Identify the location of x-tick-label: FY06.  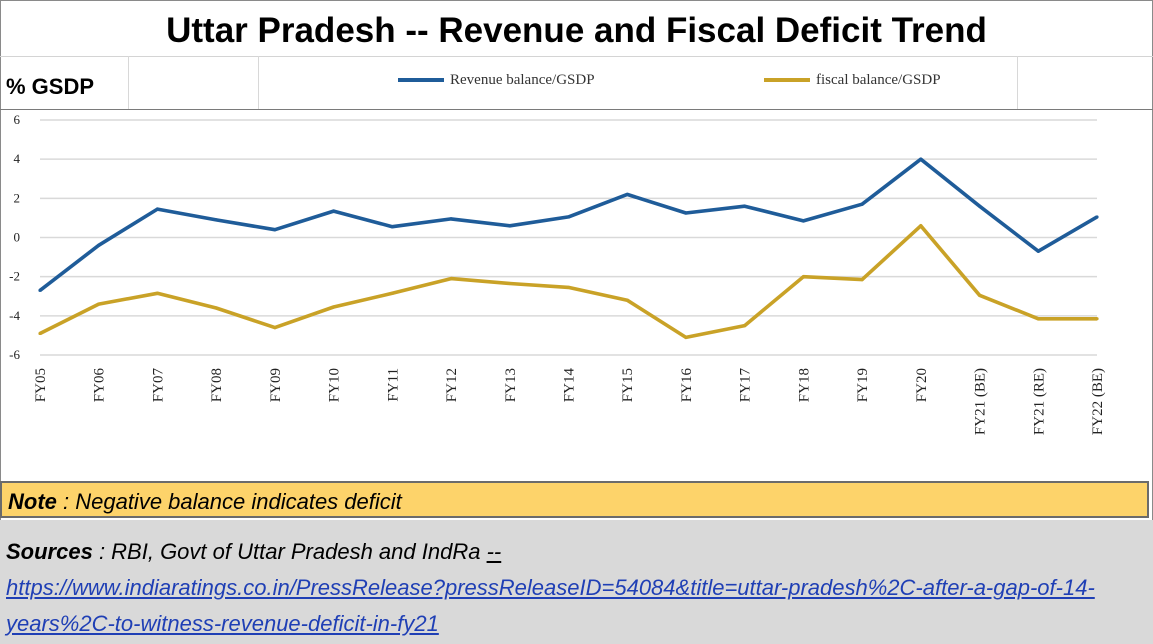
(100, 385).